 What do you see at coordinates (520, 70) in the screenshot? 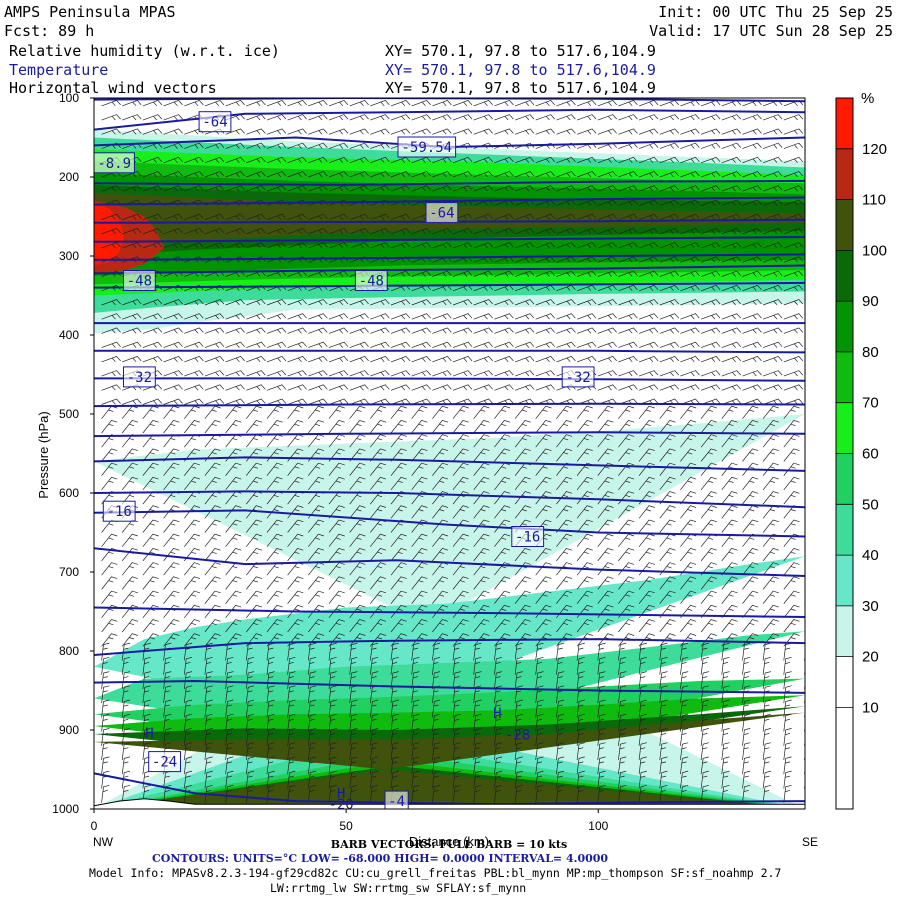
I see `field-xy-temperature: XY= 570.1, 97.8 to 517.6,104.9` at bounding box center [520, 70].